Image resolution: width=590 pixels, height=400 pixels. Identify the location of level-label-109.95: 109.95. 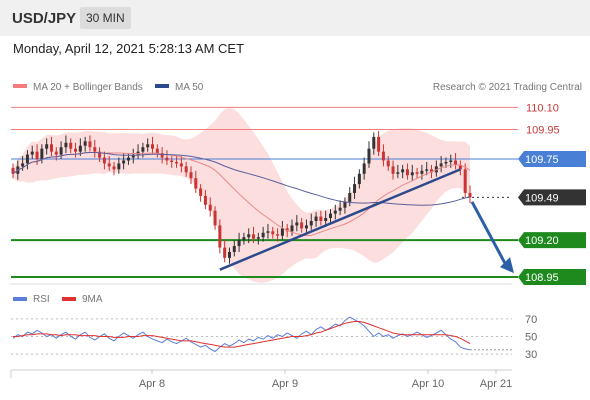
(543, 131).